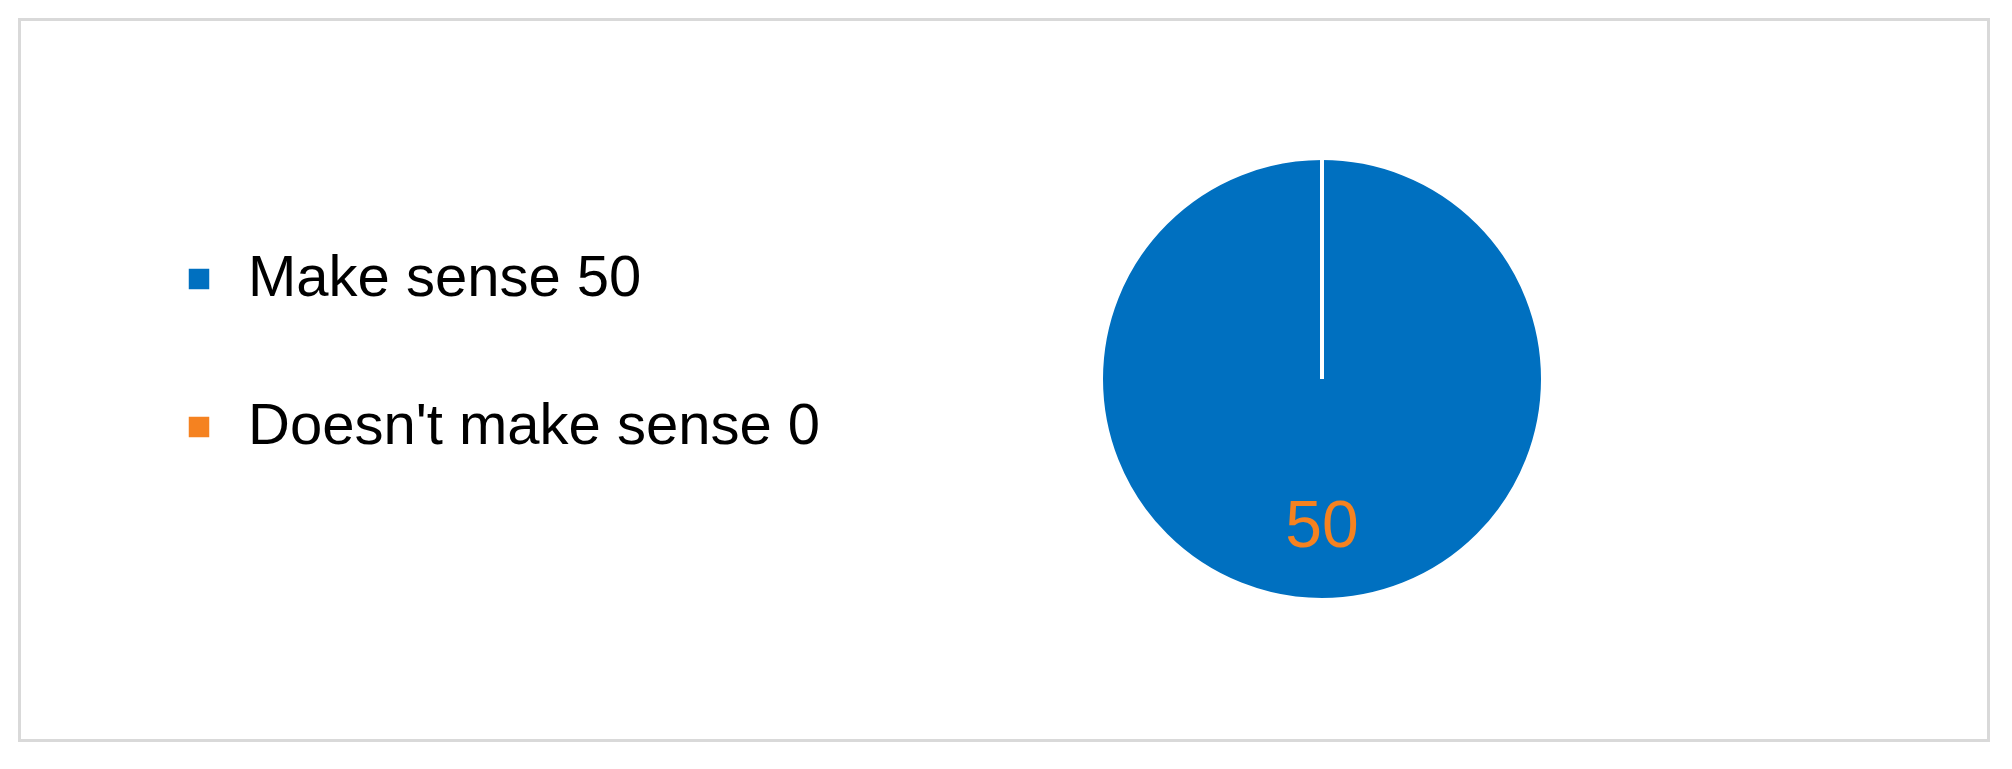  Describe the element at coordinates (445, 275) in the screenshot. I see `legend-label: Make sense 50` at that location.